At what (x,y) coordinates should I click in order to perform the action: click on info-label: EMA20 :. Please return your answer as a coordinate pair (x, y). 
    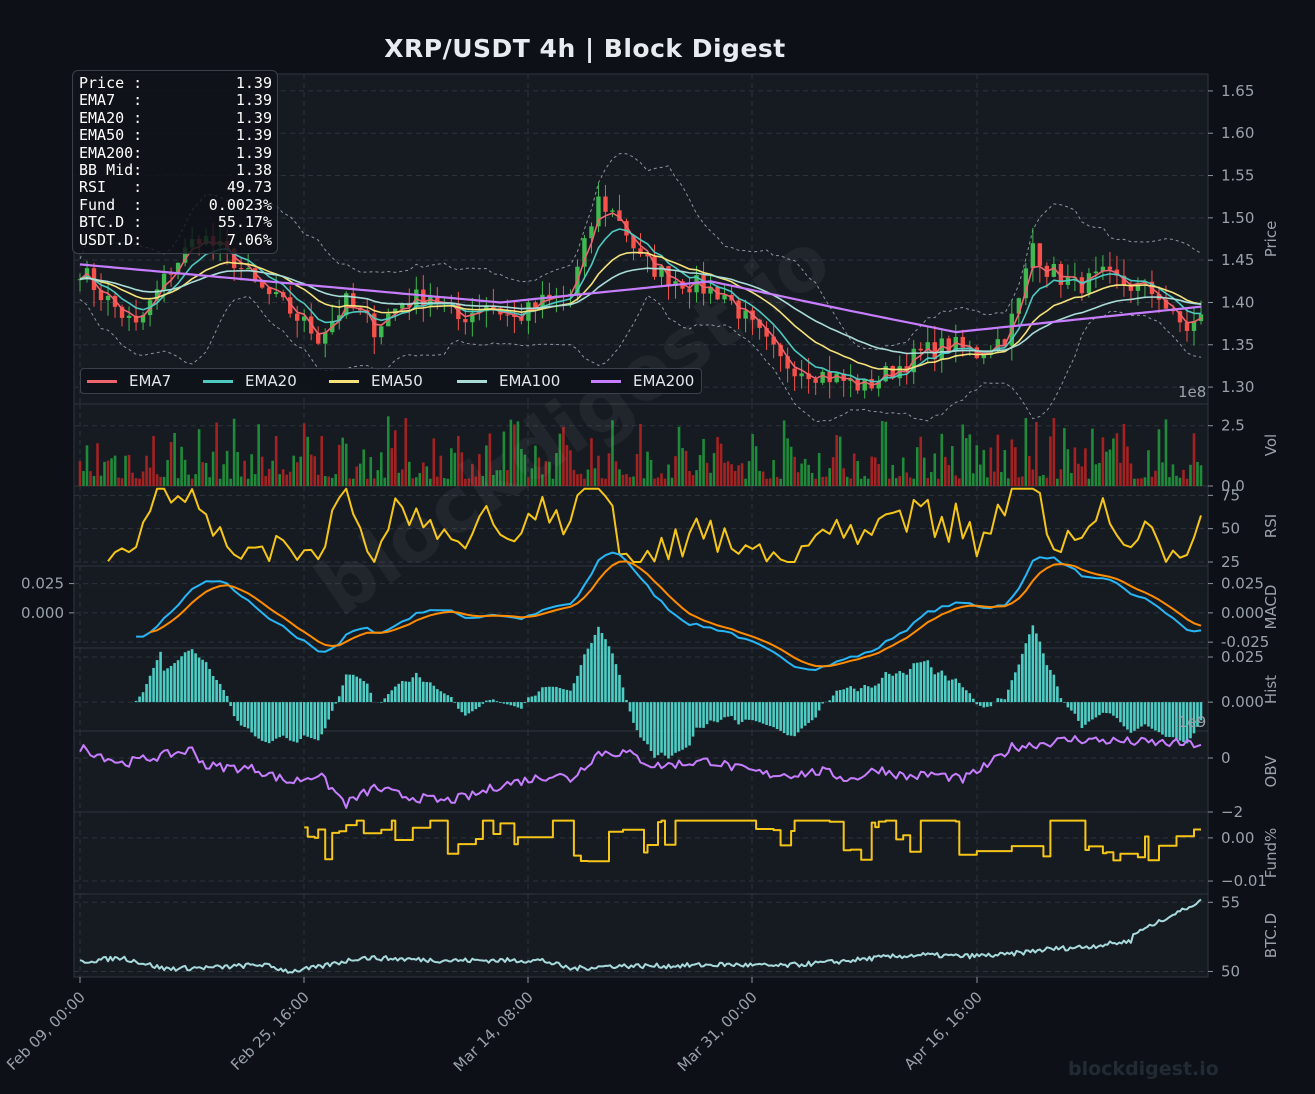
    Looking at the image, I should click on (111, 117).